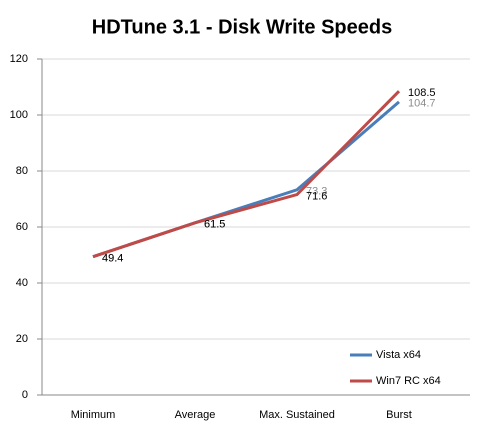  Describe the element at coordinates (316, 196) in the screenshot. I see `data-label: 71.6` at that location.